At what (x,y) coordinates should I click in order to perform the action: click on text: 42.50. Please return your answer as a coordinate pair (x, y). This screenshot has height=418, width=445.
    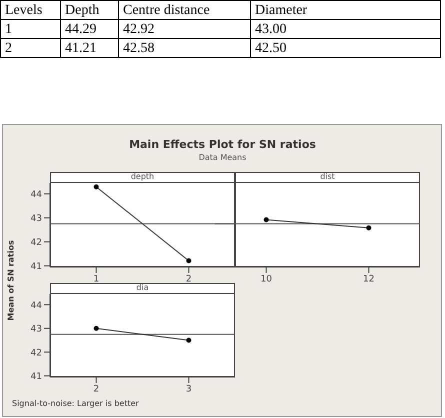
    Looking at the image, I should click on (345, 48).